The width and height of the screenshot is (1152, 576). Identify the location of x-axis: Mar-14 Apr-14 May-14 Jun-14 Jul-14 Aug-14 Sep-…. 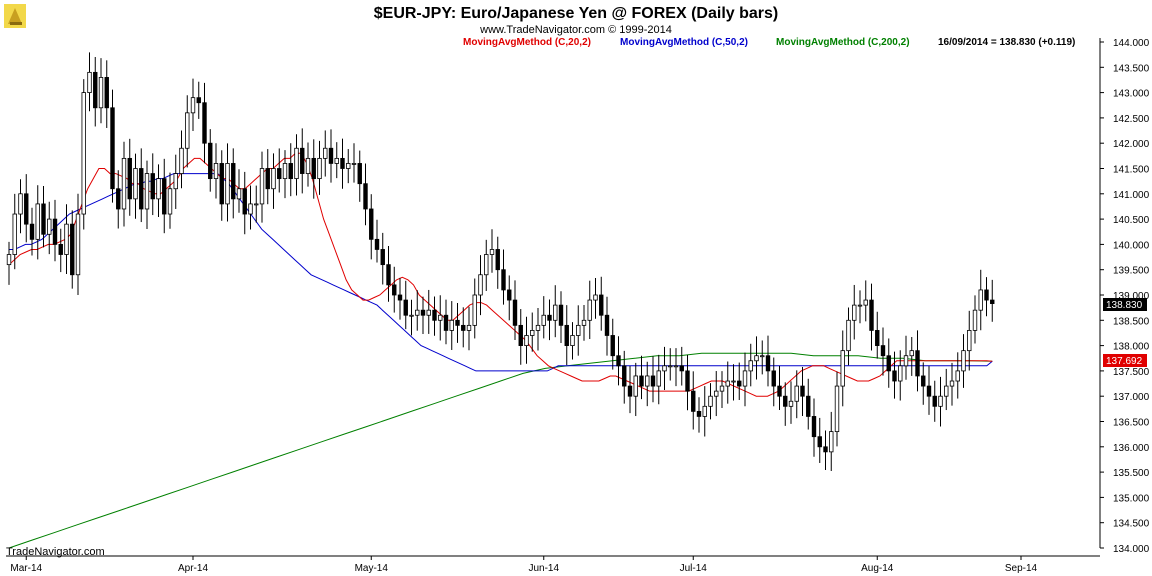
(553, 564).